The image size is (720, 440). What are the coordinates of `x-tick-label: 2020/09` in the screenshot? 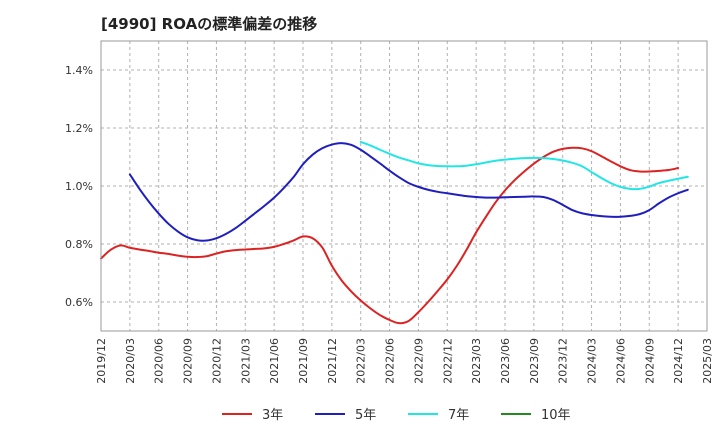 It's located at (188, 361).